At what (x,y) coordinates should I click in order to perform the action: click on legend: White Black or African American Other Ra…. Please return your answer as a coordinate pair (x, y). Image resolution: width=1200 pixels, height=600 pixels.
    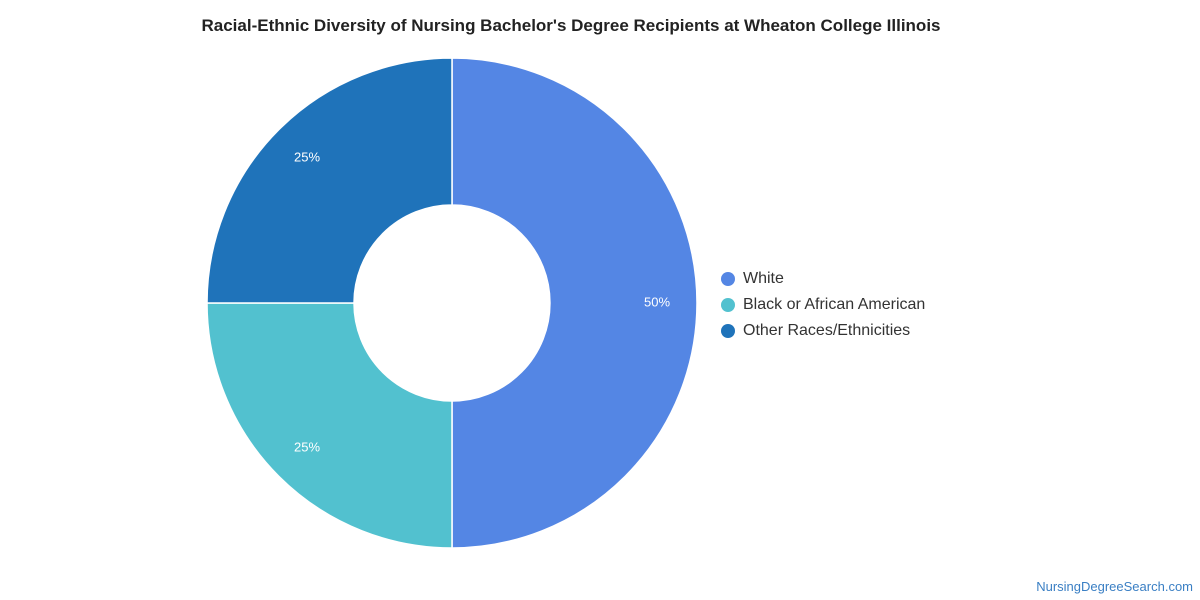
    Looking at the image, I should click on (823, 305).